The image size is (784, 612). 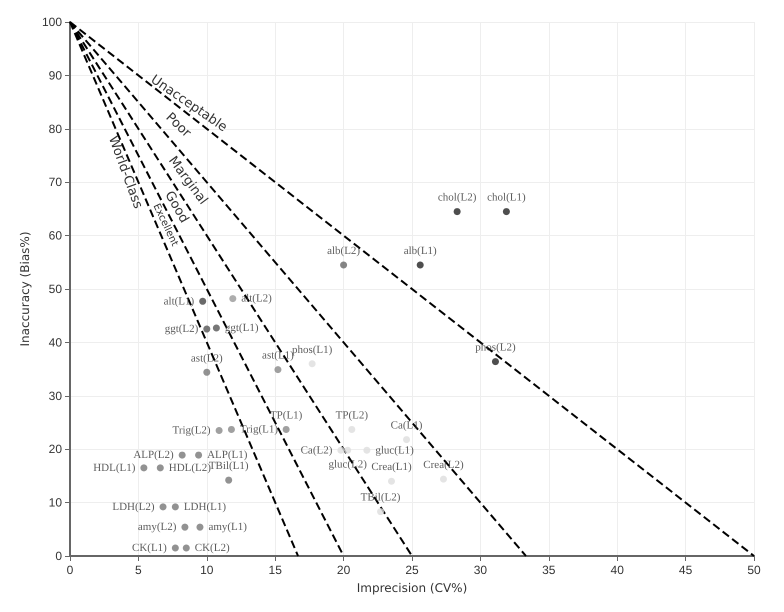 I want to click on x-axis-title: Imprecision (CV%), so click(x=412, y=588).